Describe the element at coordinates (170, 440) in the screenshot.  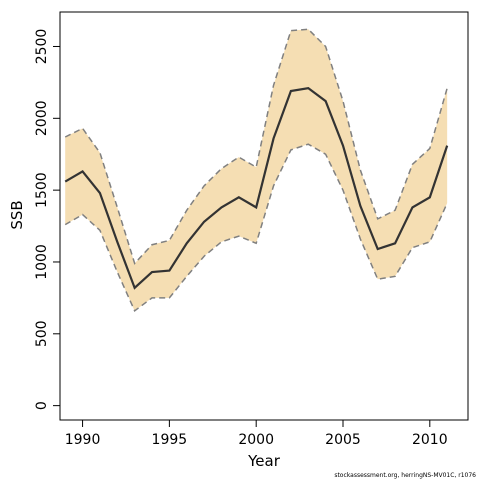
I see `x-tick-label-1995: 1995` at that location.